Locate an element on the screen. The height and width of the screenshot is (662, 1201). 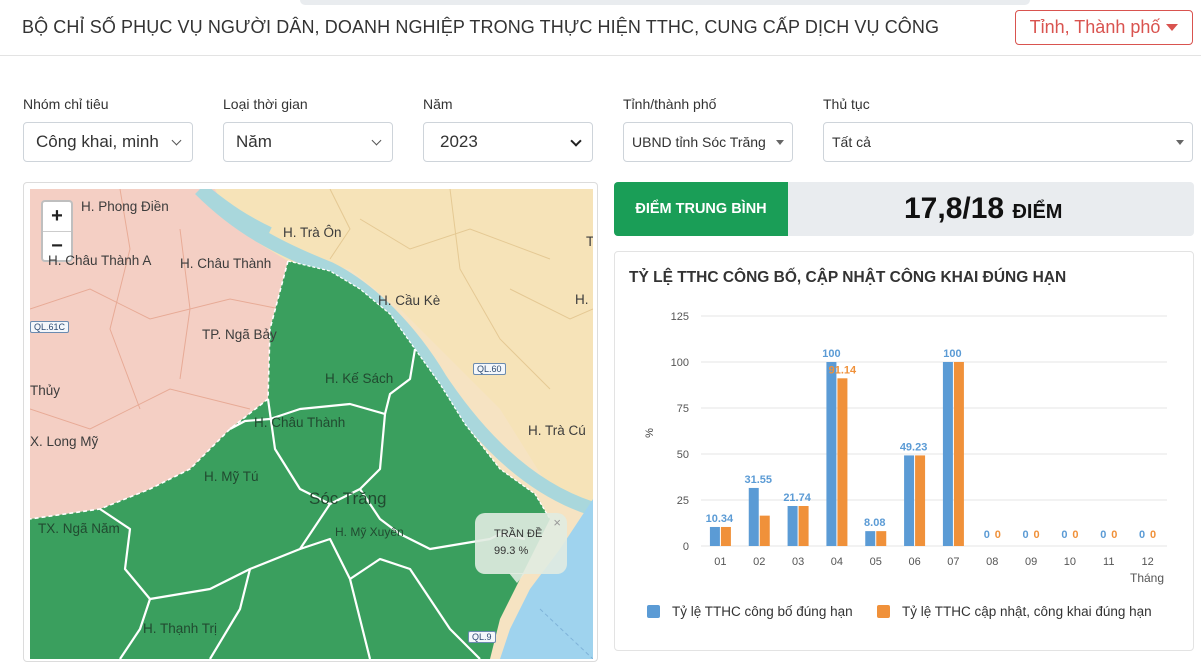
x-tick-label: 07 is located at coordinates (953, 562).